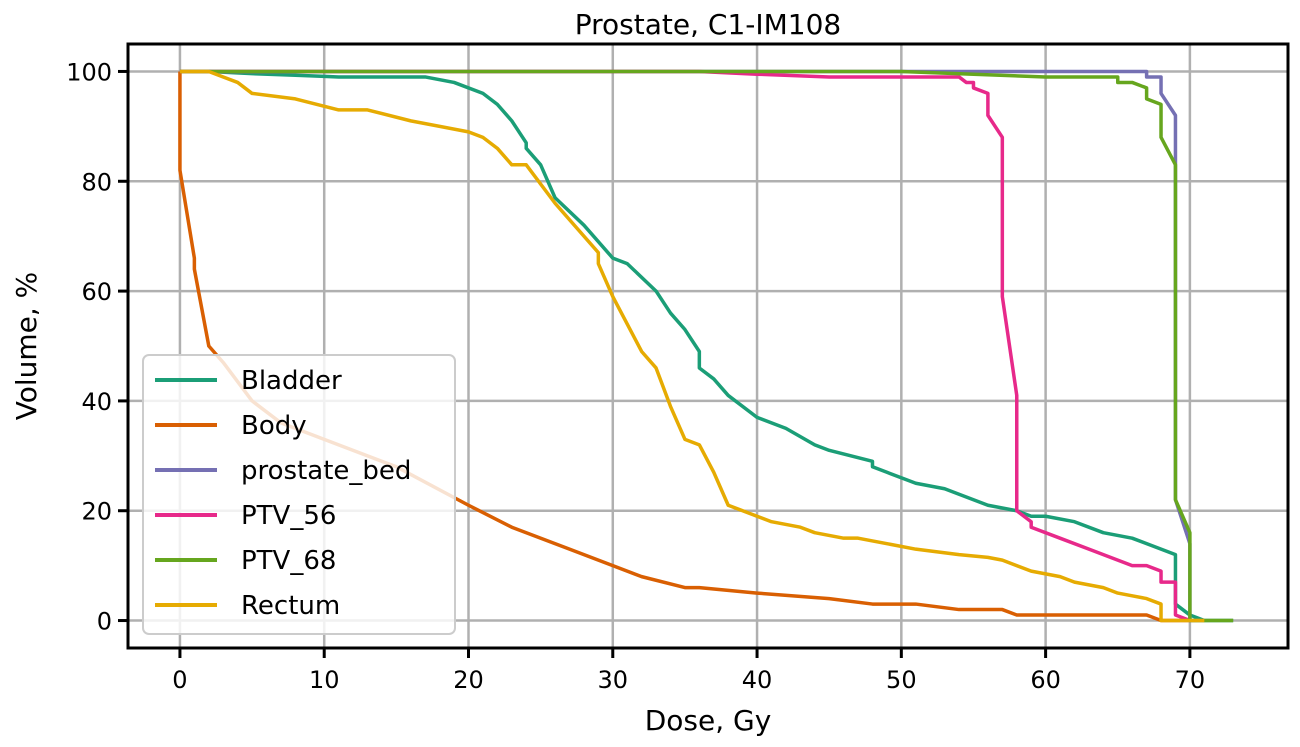 This screenshot has width=1300, height=747. I want to click on y-tick-label: 20, so click(96, 512).